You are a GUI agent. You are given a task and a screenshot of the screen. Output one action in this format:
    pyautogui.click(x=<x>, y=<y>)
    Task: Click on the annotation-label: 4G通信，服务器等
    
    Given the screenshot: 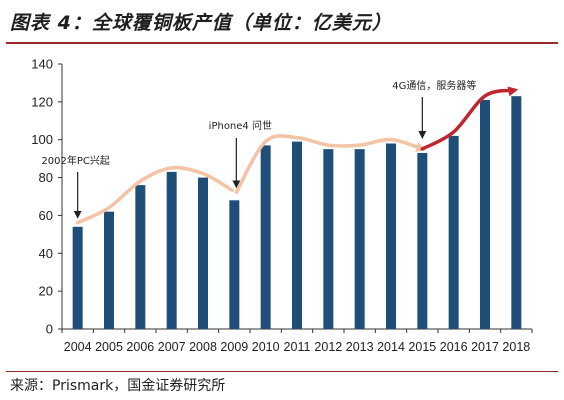 What is the action you would take?
    pyautogui.click(x=434, y=85)
    